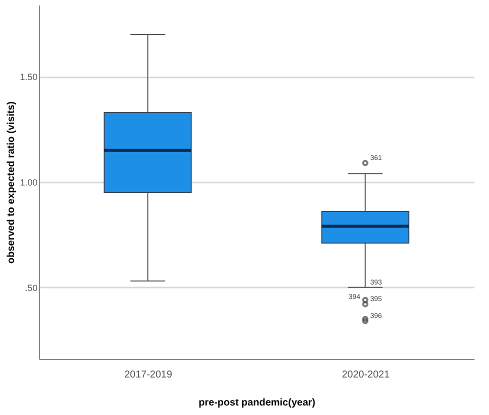 The image size is (489, 415). Describe the element at coordinates (11, 182) in the screenshot. I see `y-axis-title: observed to expected ratio (visits)` at that location.